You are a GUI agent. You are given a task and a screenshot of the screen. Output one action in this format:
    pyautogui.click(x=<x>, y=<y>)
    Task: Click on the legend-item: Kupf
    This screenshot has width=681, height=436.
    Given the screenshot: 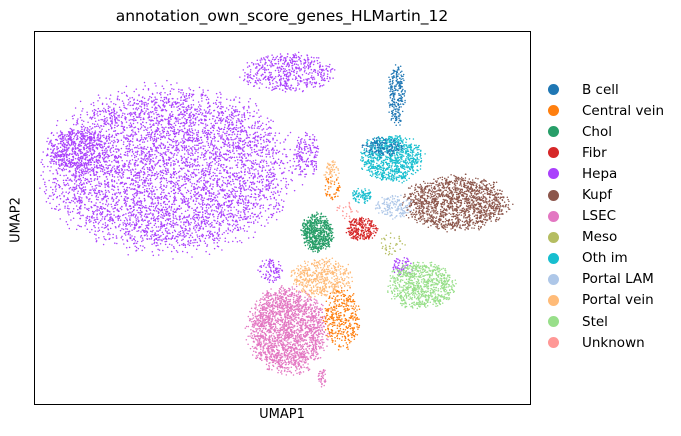 What is the action you would take?
    pyautogui.click(x=606, y=194)
    